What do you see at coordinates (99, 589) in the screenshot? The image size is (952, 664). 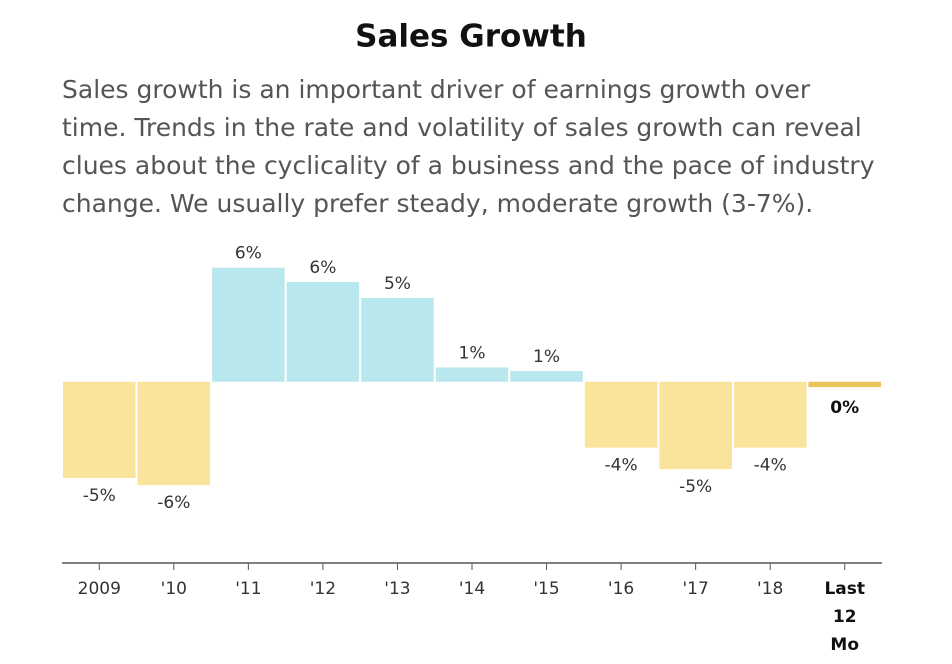 I see `x-tick-label: 2009` at bounding box center [99, 589].